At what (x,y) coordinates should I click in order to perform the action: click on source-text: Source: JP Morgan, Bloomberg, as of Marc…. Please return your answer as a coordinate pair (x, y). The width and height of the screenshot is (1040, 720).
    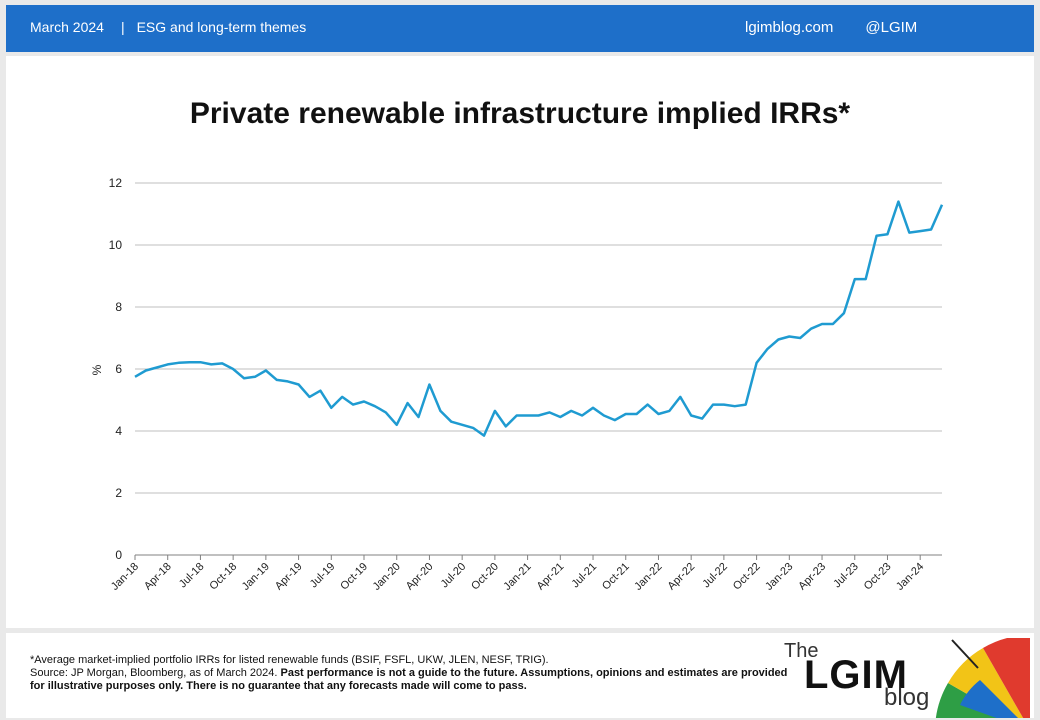
    Looking at the image, I should click on (155, 673).